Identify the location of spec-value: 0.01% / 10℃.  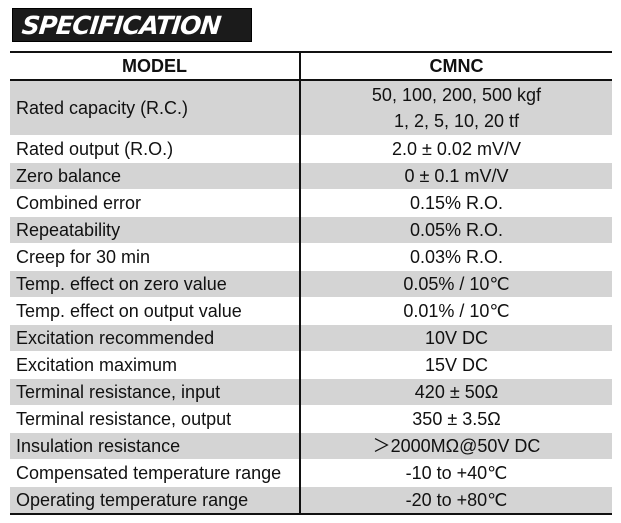
(456, 311).